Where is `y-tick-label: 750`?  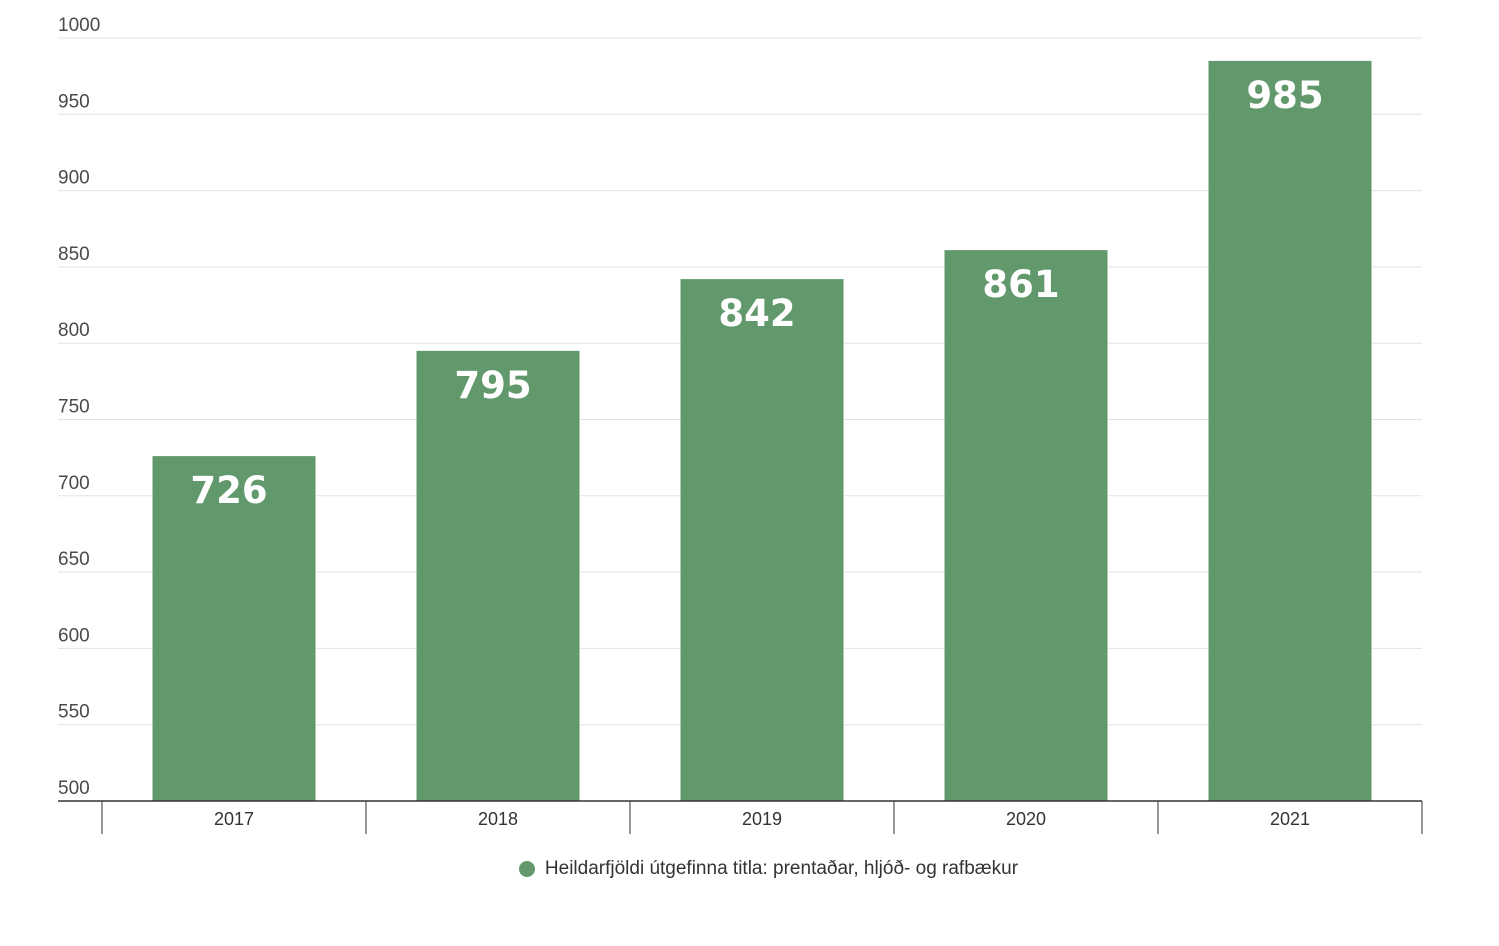
y-tick-label: 750 is located at coordinates (74, 407).